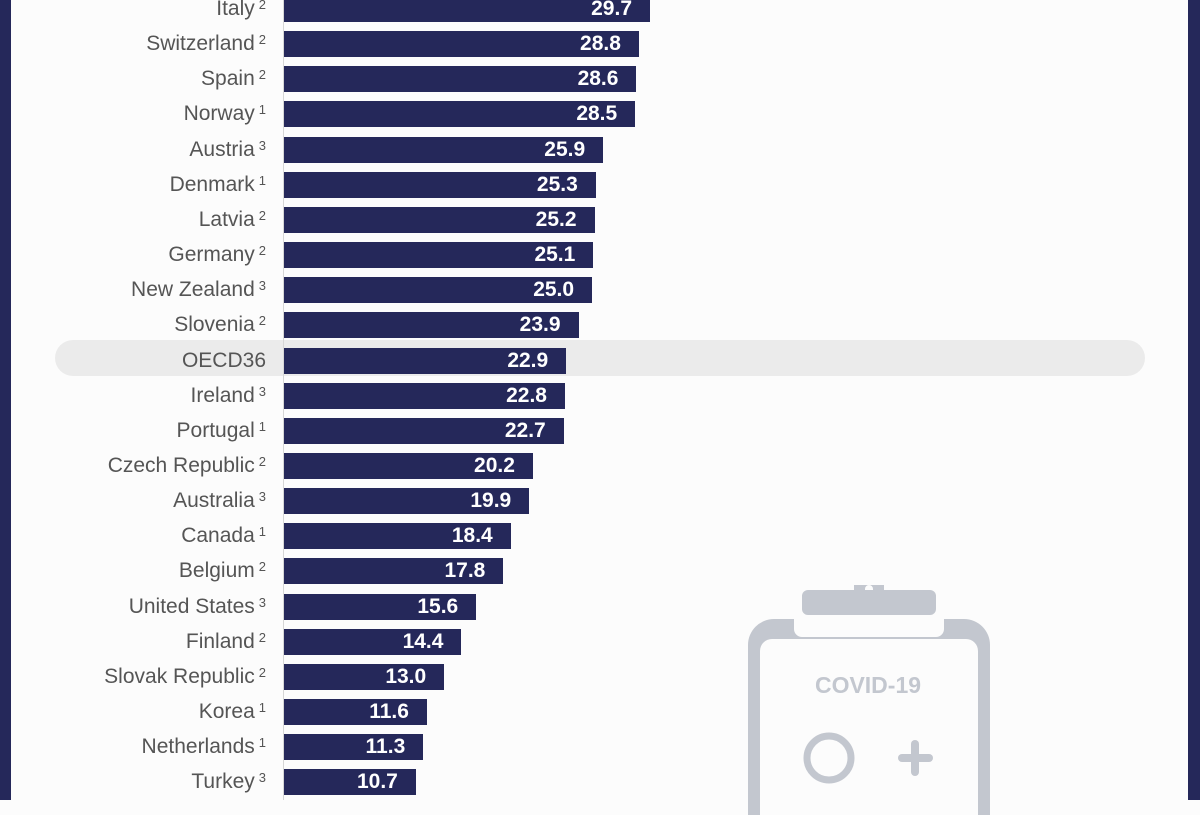 This screenshot has width=1200, height=815. I want to click on bar: 25.1, so click(439, 255).